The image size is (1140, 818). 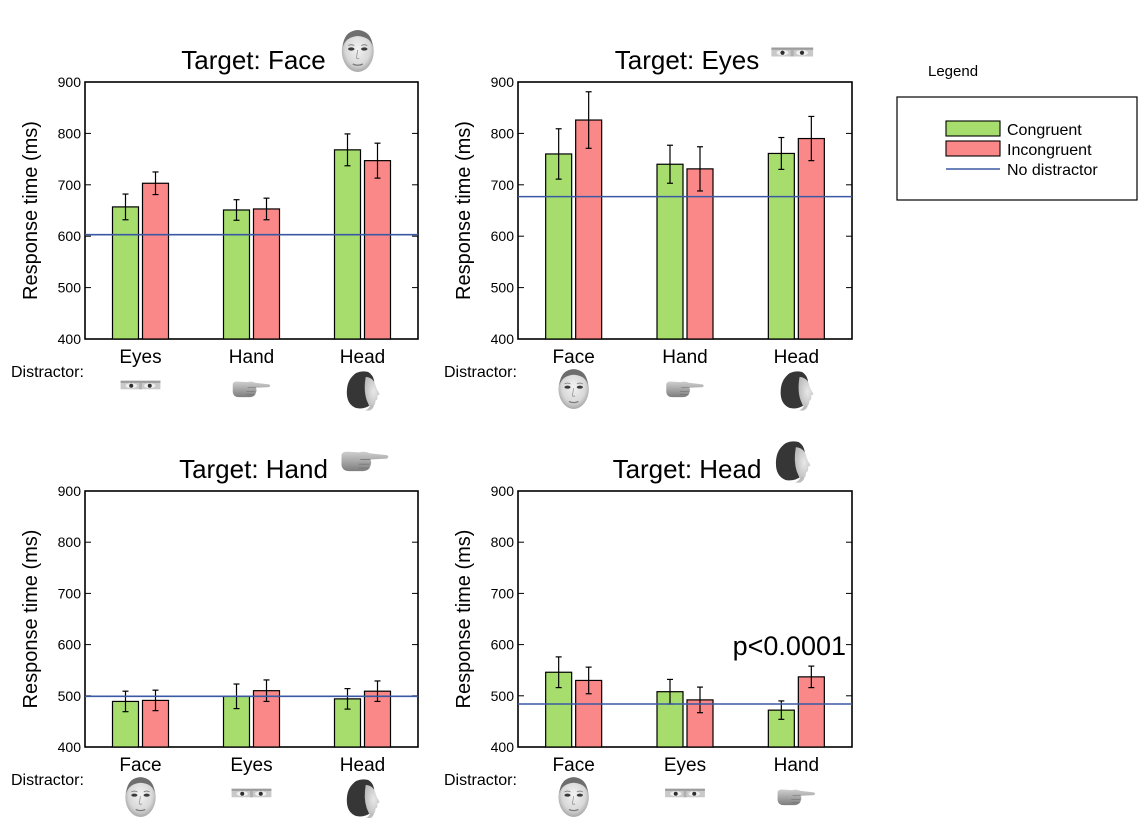 What do you see at coordinates (973, 148) in the screenshot?
I see `legend-swatch-incongruent` at bounding box center [973, 148].